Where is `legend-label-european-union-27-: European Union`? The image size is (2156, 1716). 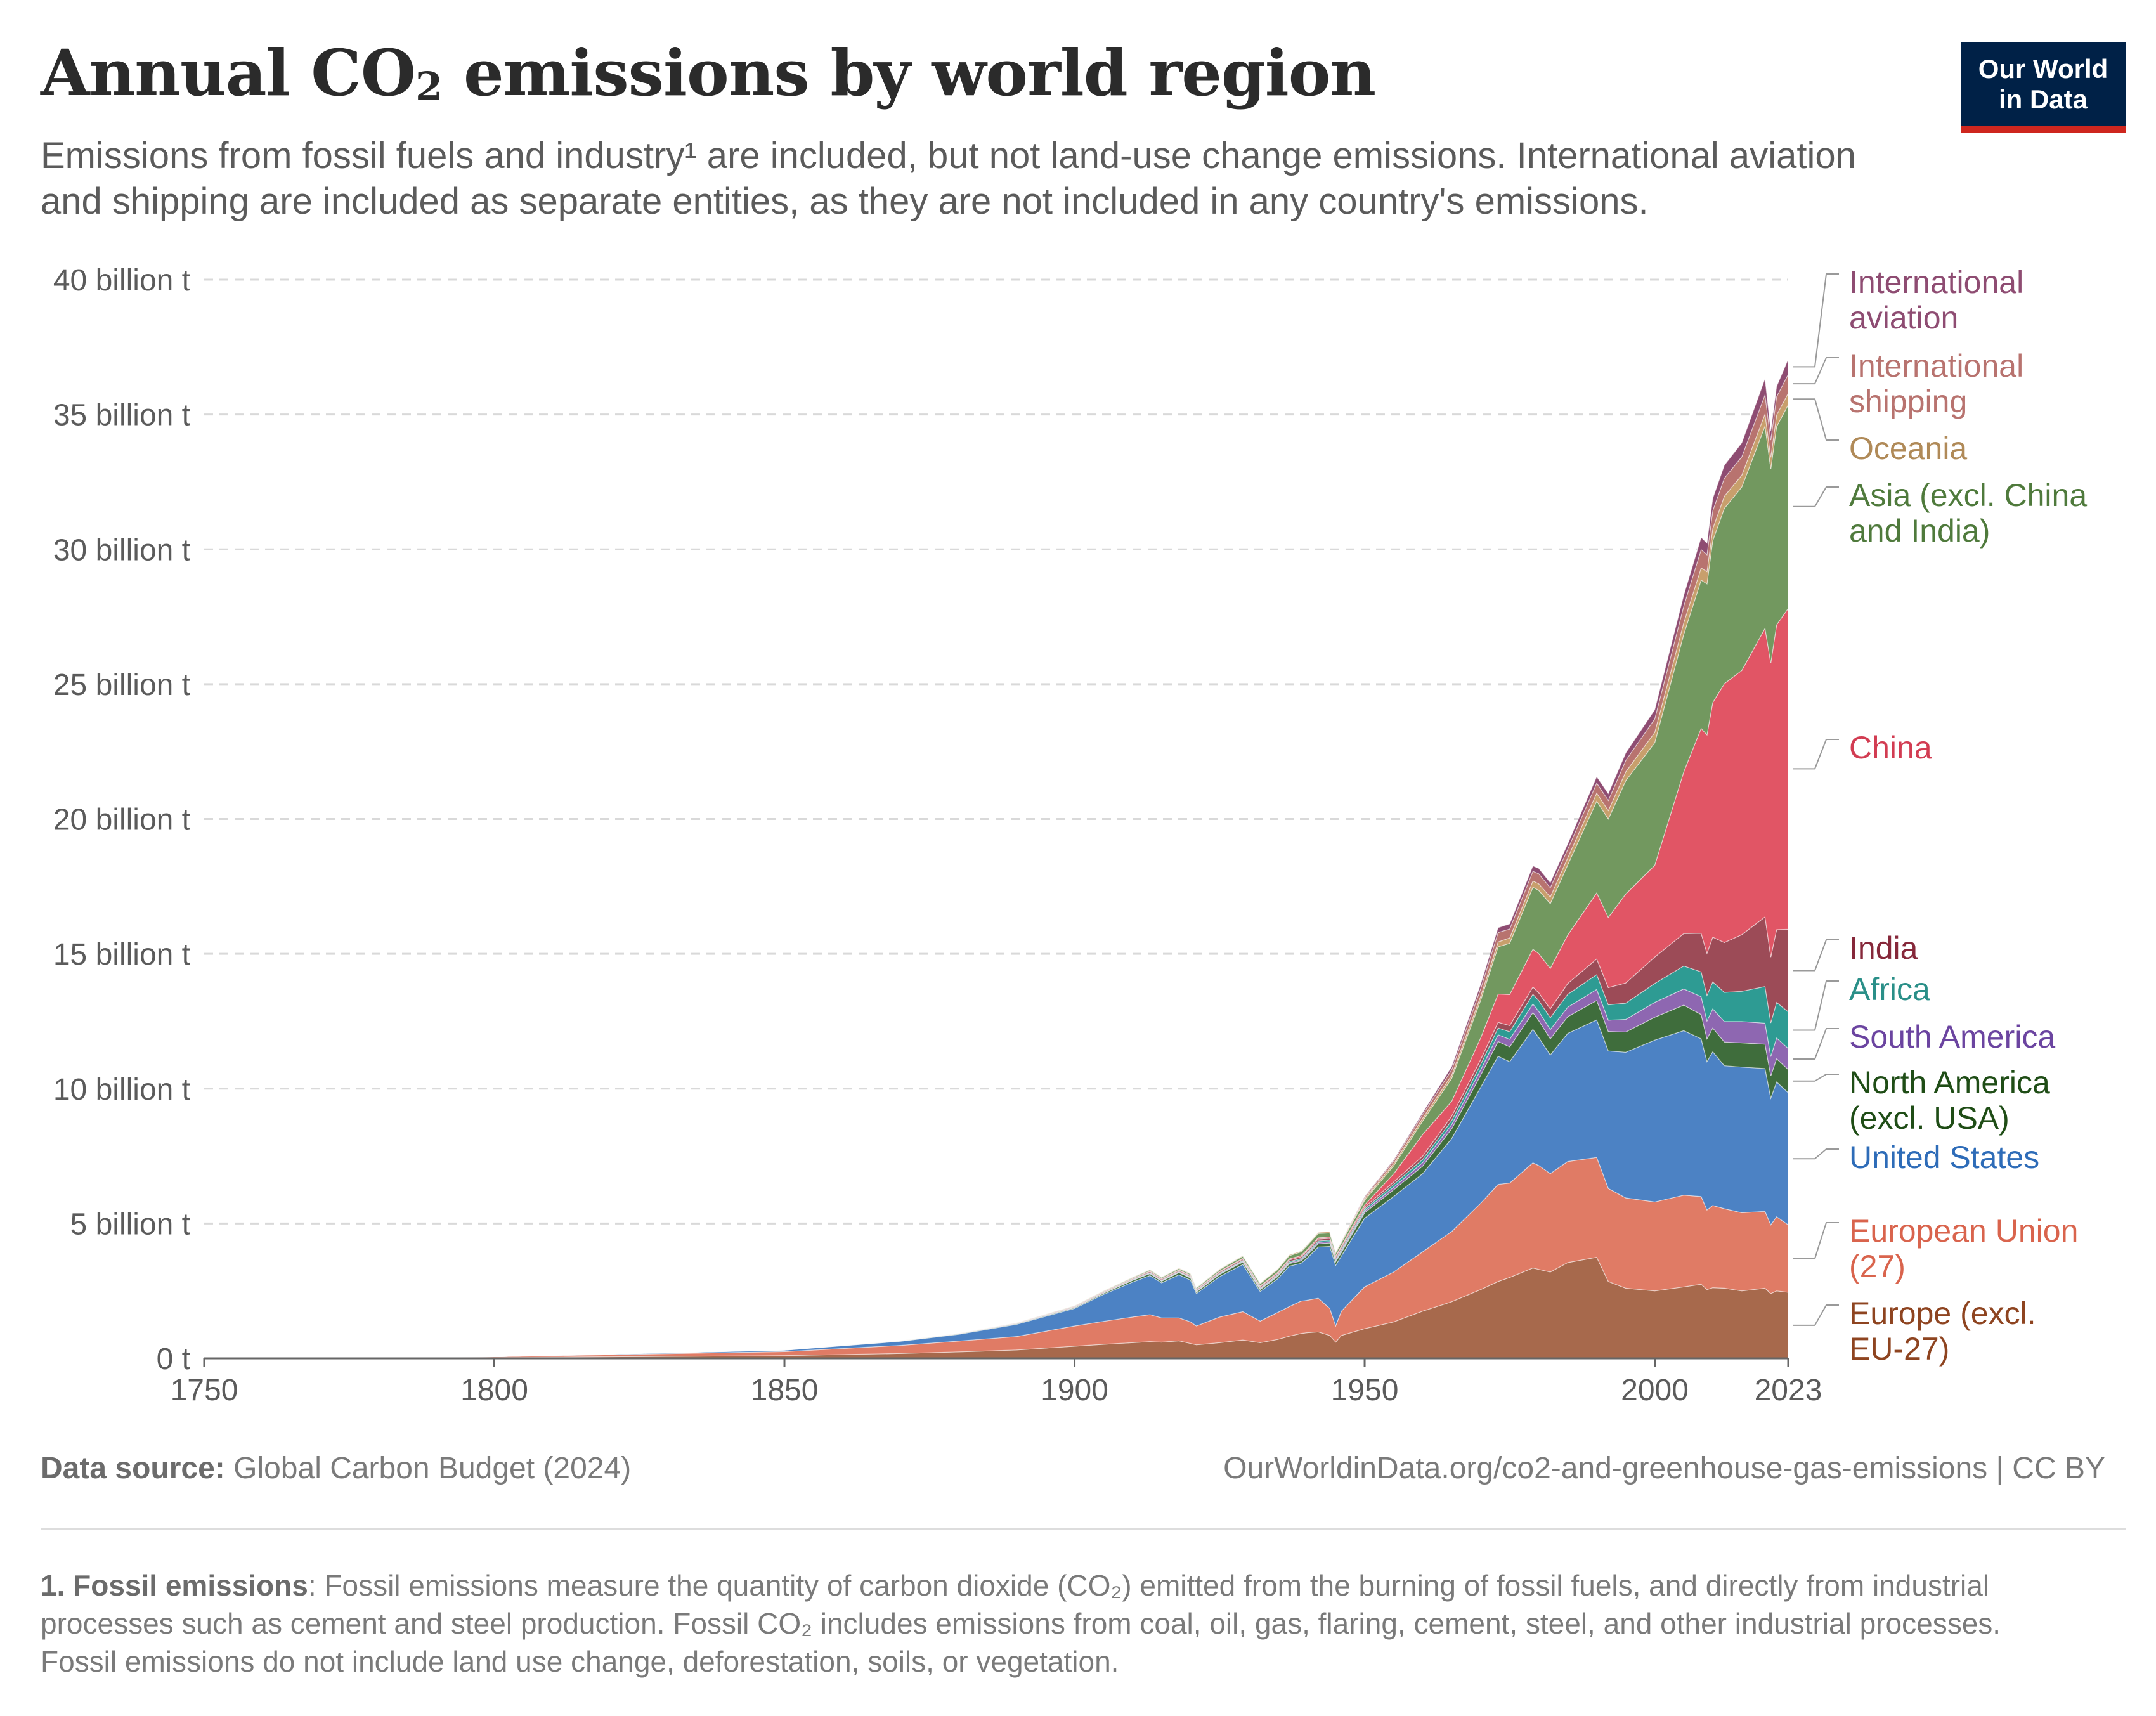
legend-label-european-union-27-: European Union is located at coordinates (1964, 1231).